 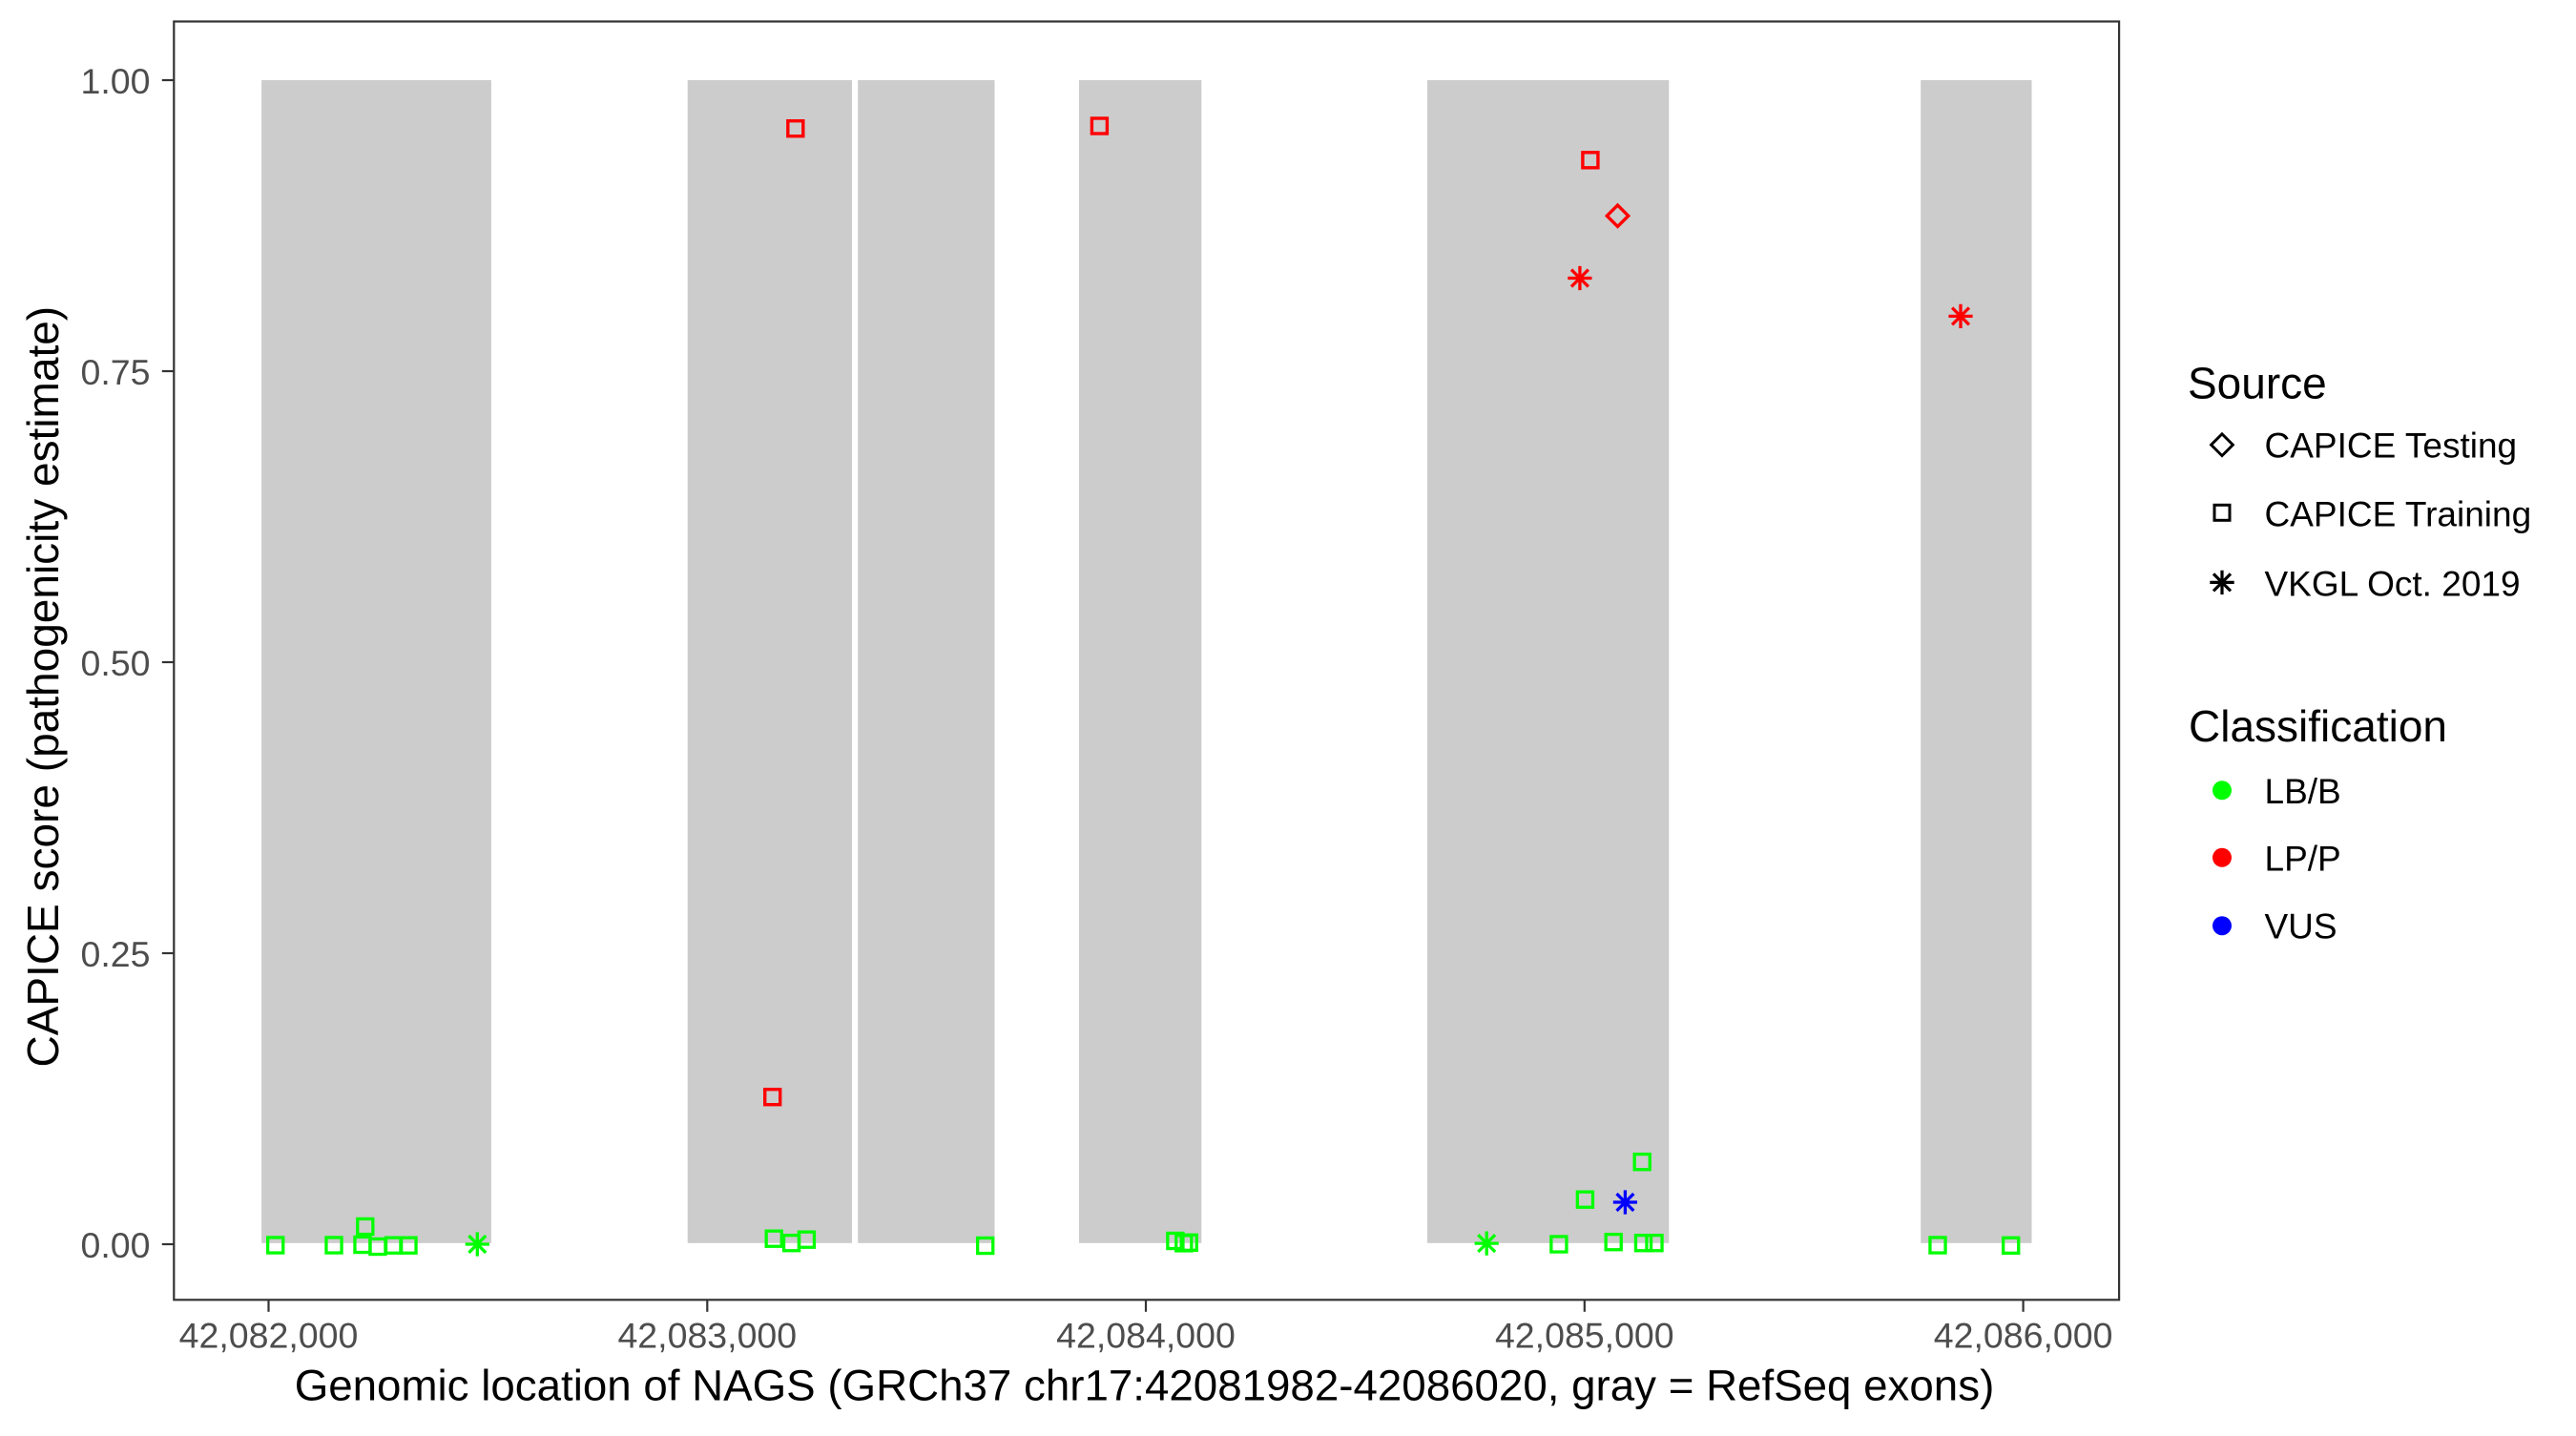 What do you see at coordinates (116, 1245) in the screenshot?
I see `svg-text: 0.00` at bounding box center [116, 1245].